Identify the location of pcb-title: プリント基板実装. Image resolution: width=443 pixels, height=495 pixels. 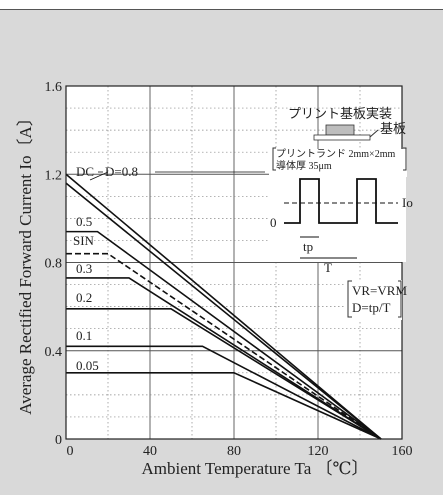
(340, 113).